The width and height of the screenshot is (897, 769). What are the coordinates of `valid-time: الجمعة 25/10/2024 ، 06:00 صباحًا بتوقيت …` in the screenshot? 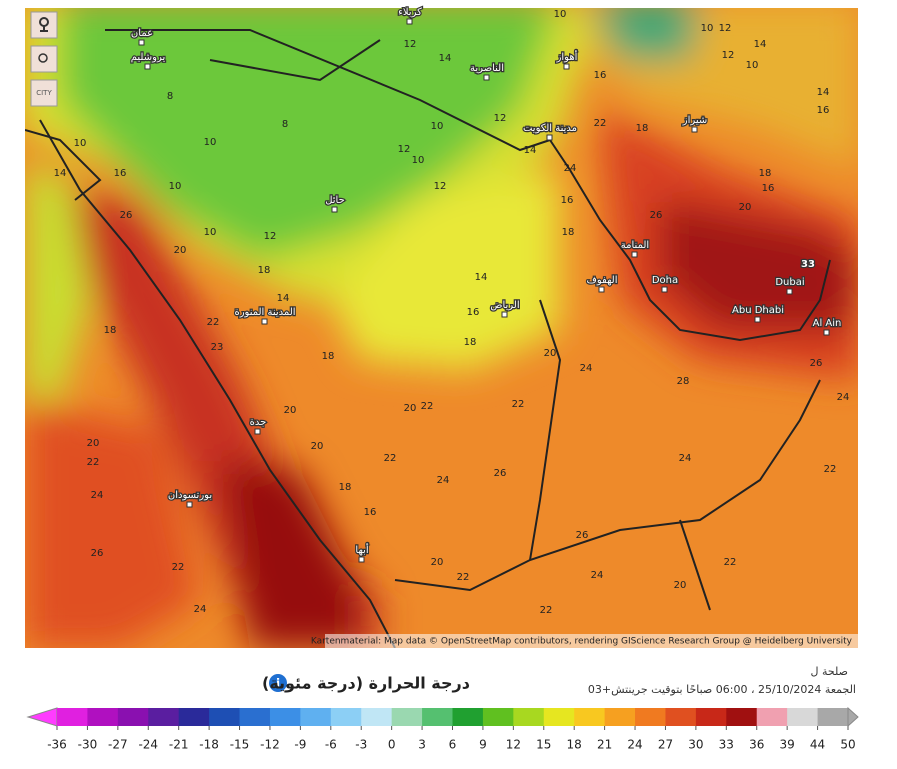 It's located at (722, 689).